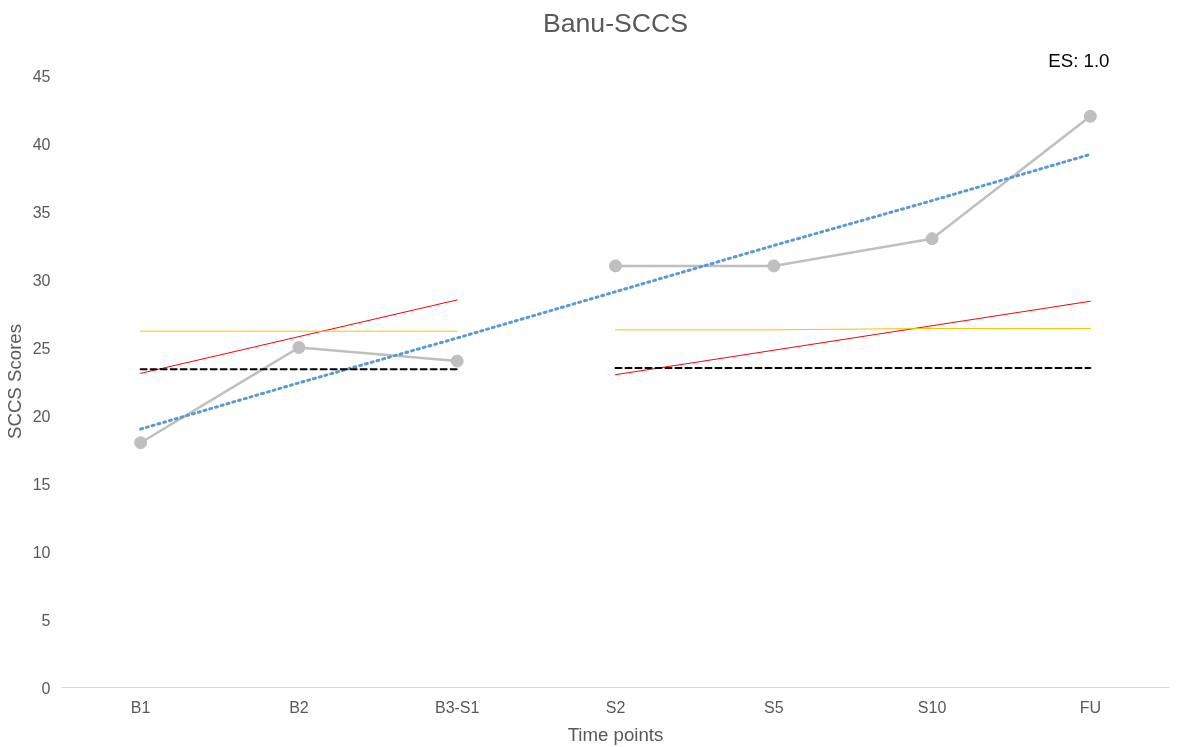 The width and height of the screenshot is (1179, 747). Describe the element at coordinates (774, 707) in the screenshot. I see `x-tick-label: S5` at that location.